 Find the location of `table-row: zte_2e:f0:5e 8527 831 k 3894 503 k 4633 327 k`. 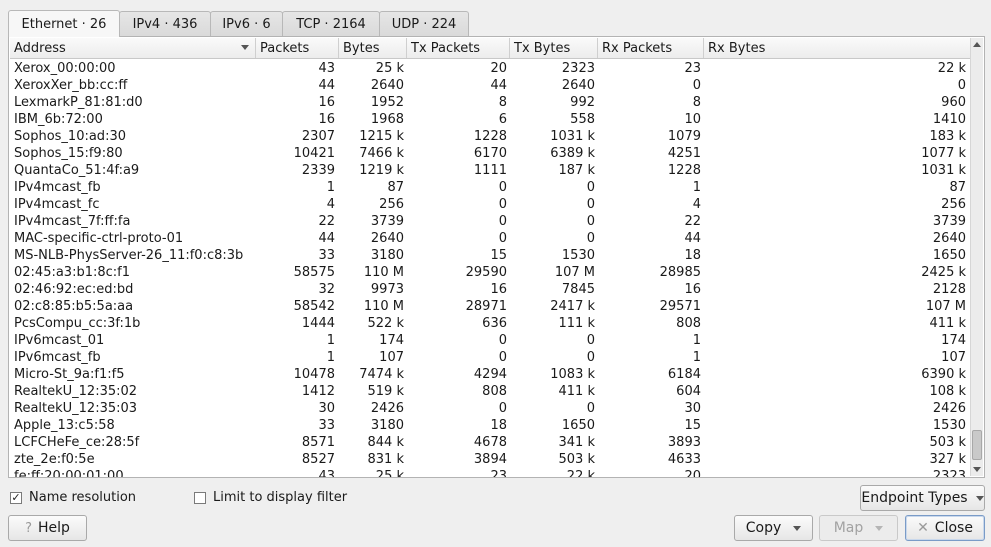

table-row: zte_2e:f0:5e 8527 831 k 3894 503 k 4633 327 k is located at coordinates (490, 459).